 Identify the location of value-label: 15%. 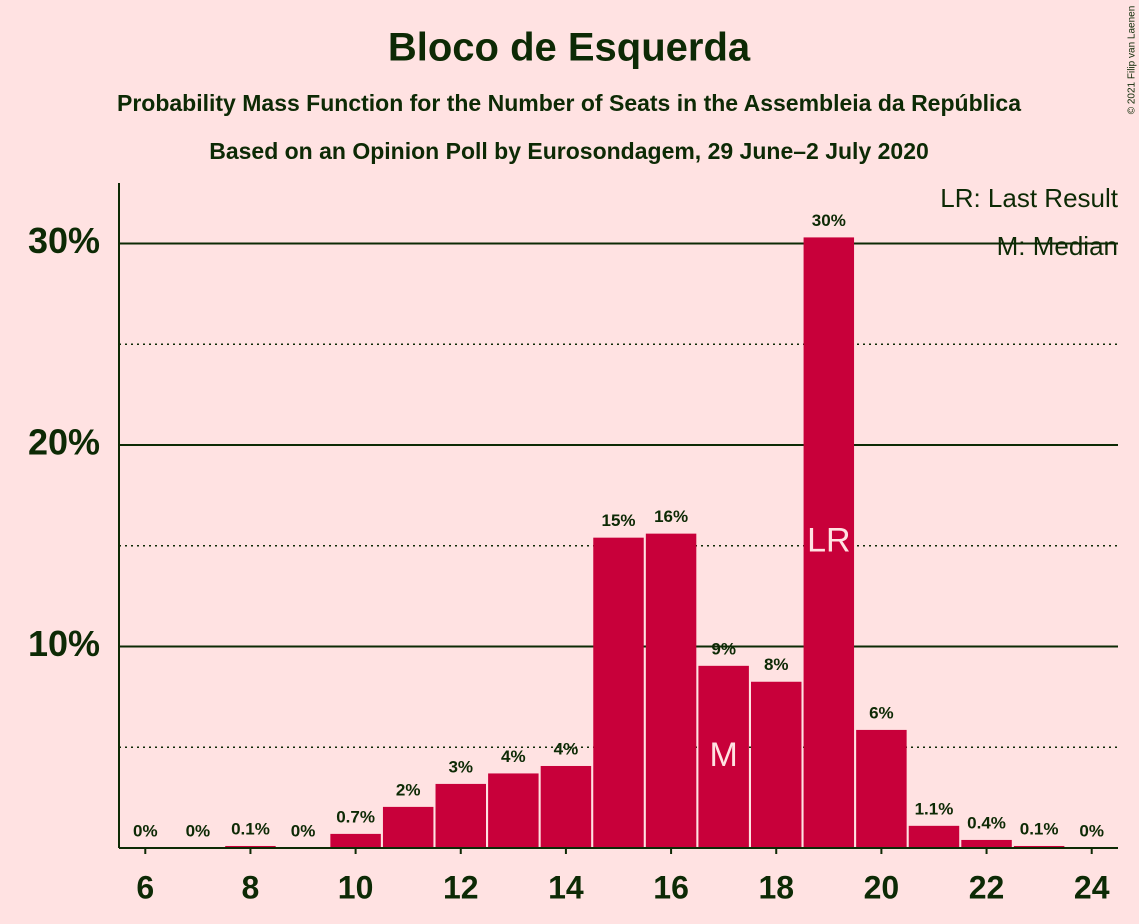
(618, 520).